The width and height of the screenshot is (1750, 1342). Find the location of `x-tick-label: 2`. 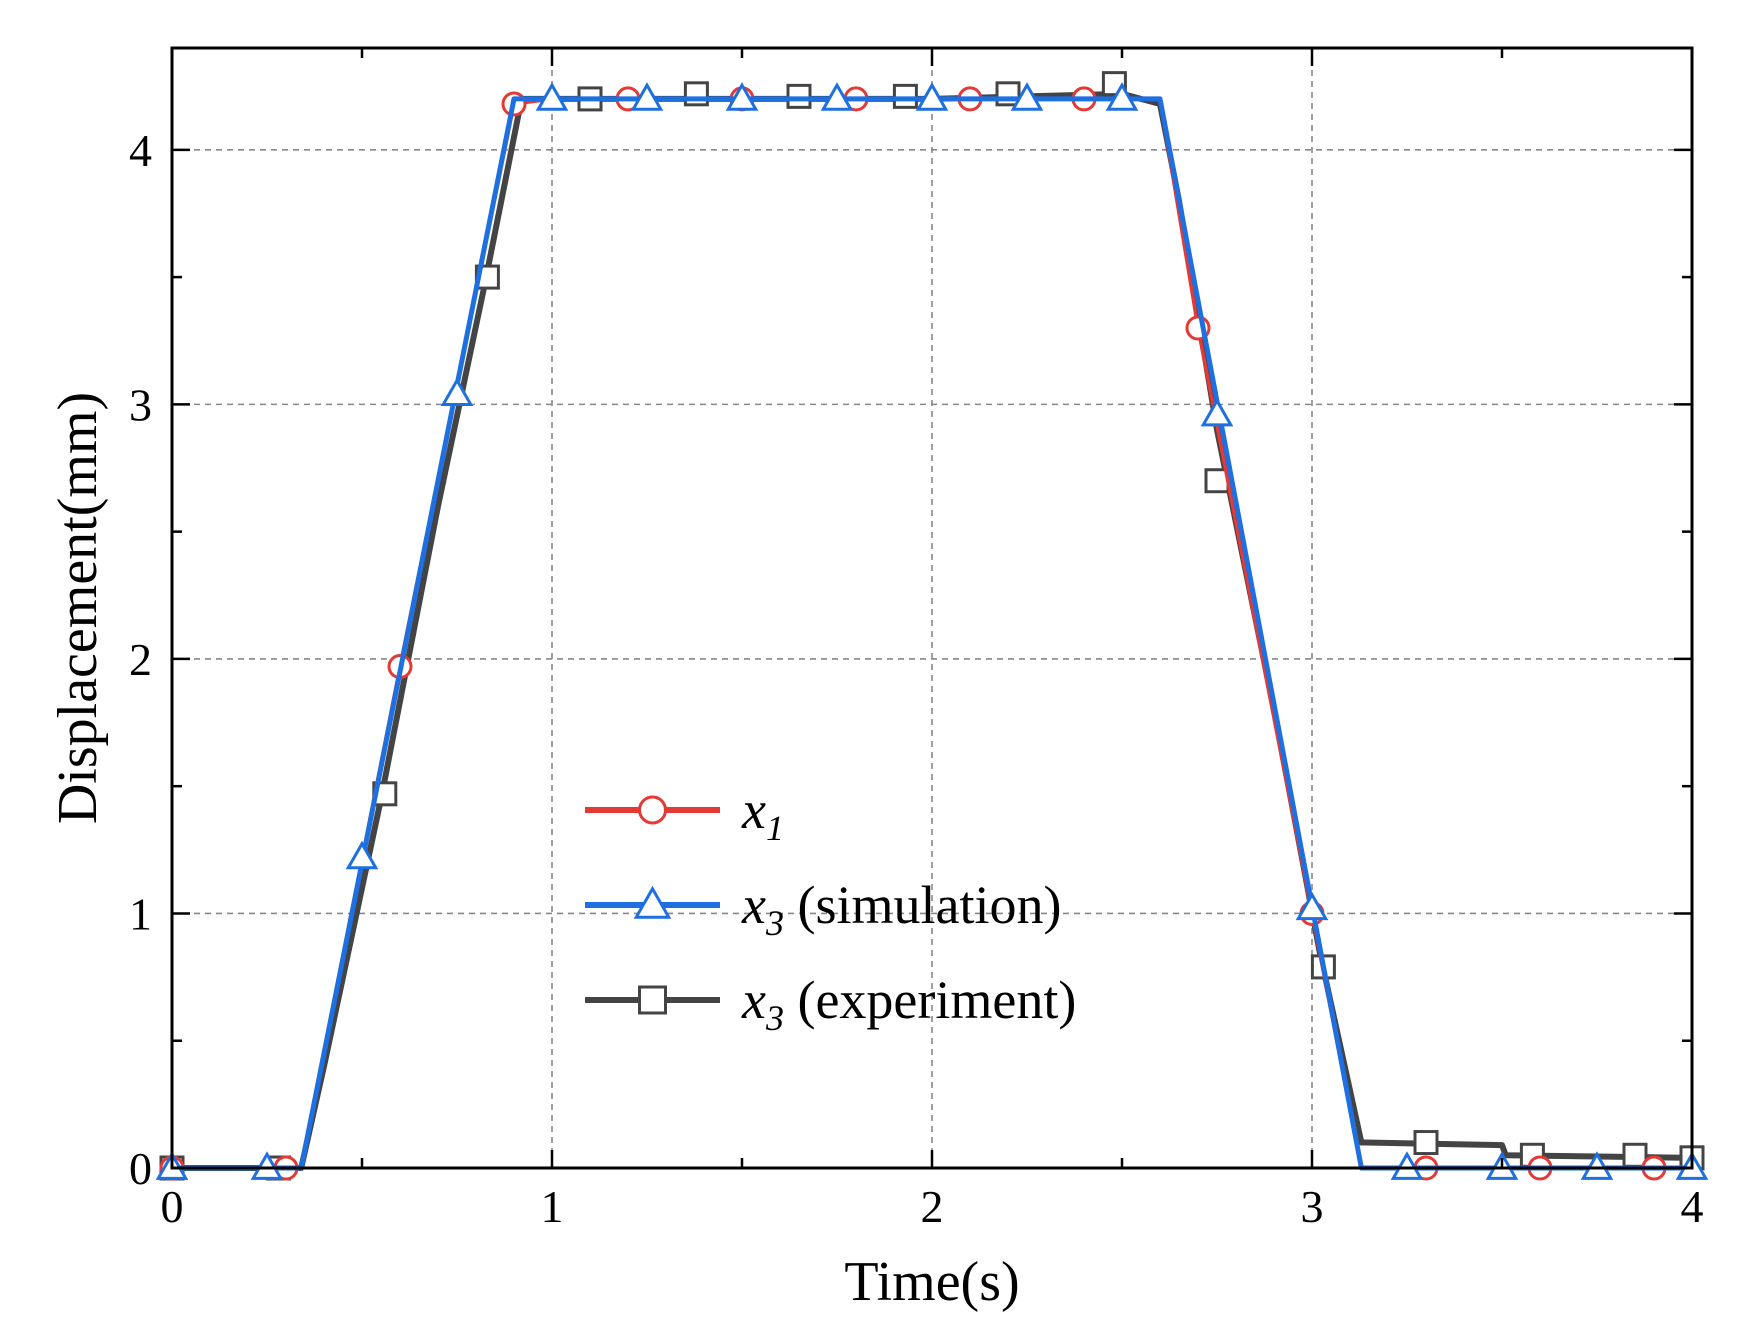

x-tick-label: 2 is located at coordinates (932, 1206).